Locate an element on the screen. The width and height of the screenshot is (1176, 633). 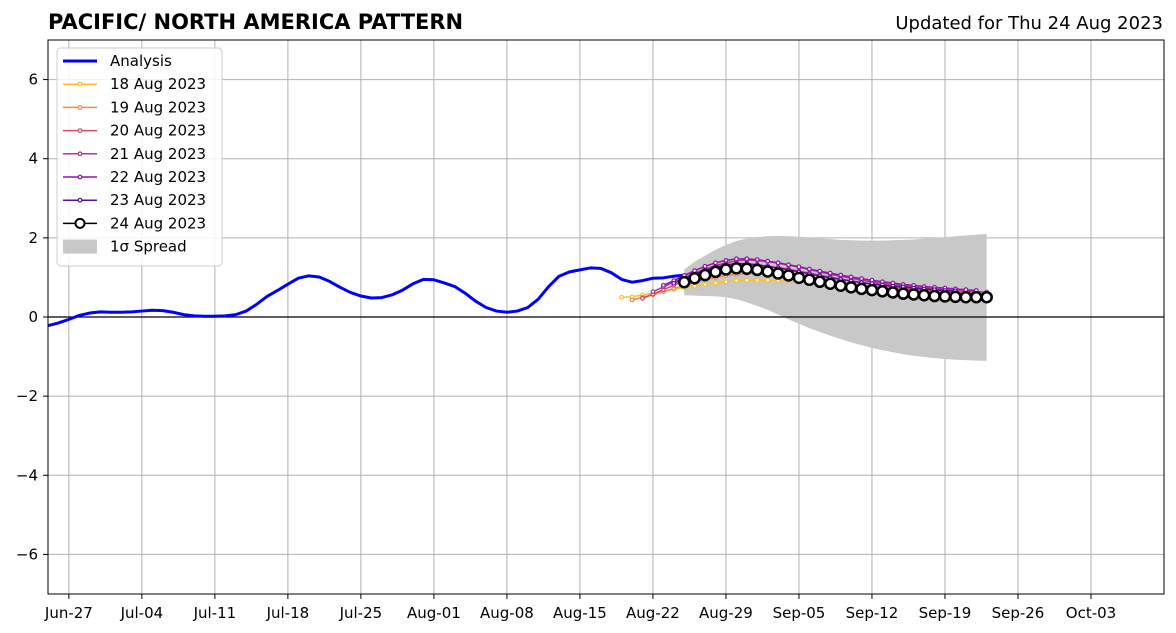
legend-label: 18 Aug 2023 is located at coordinates (158, 84).